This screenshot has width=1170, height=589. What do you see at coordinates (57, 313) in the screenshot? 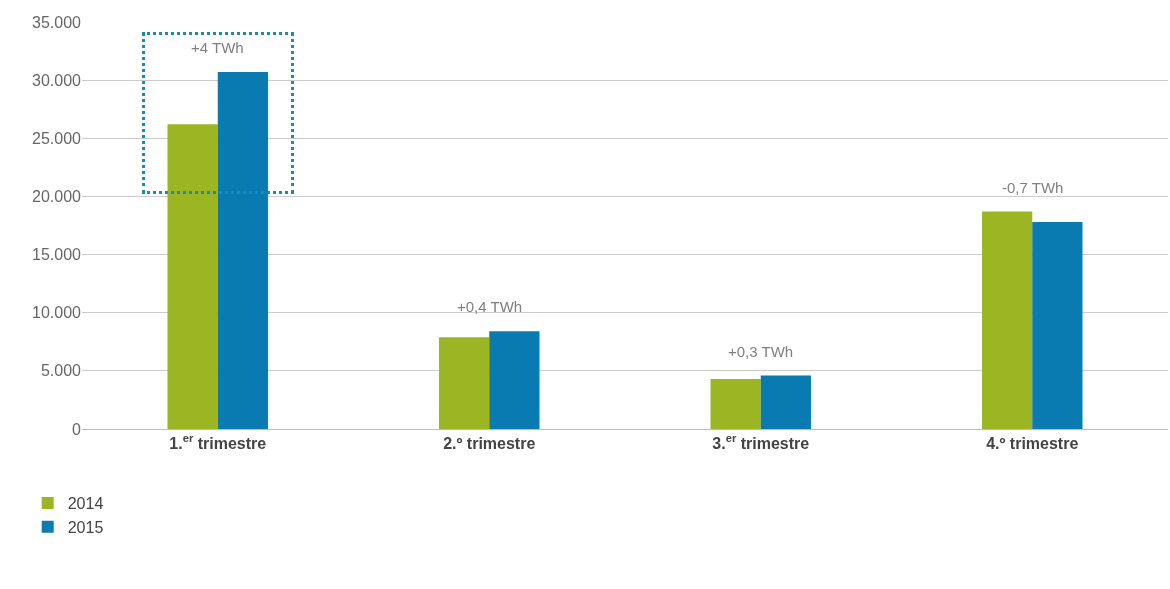
I see `y-tick-label: 10.000` at bounding box center [57, 313].